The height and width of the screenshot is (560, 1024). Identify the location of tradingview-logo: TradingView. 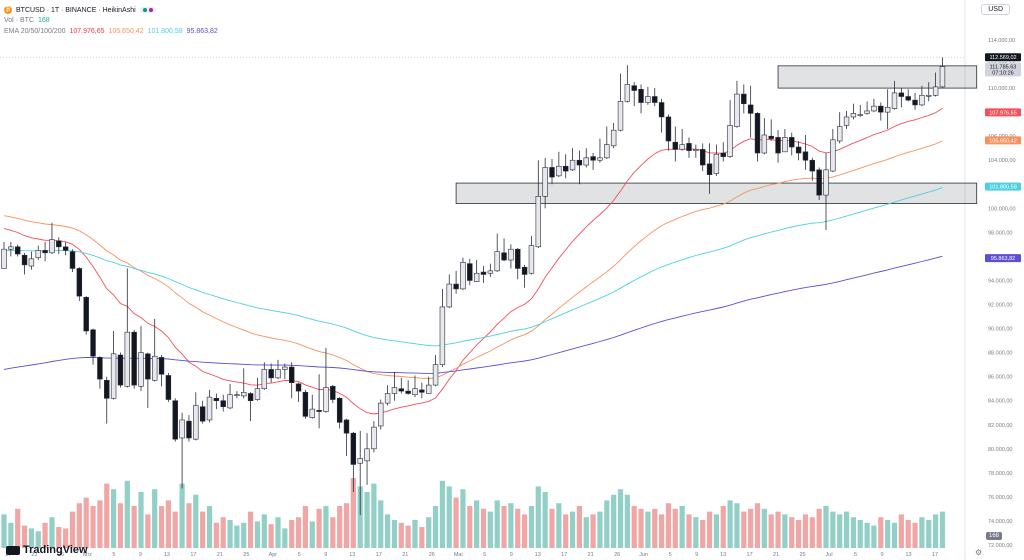
(47, 550).